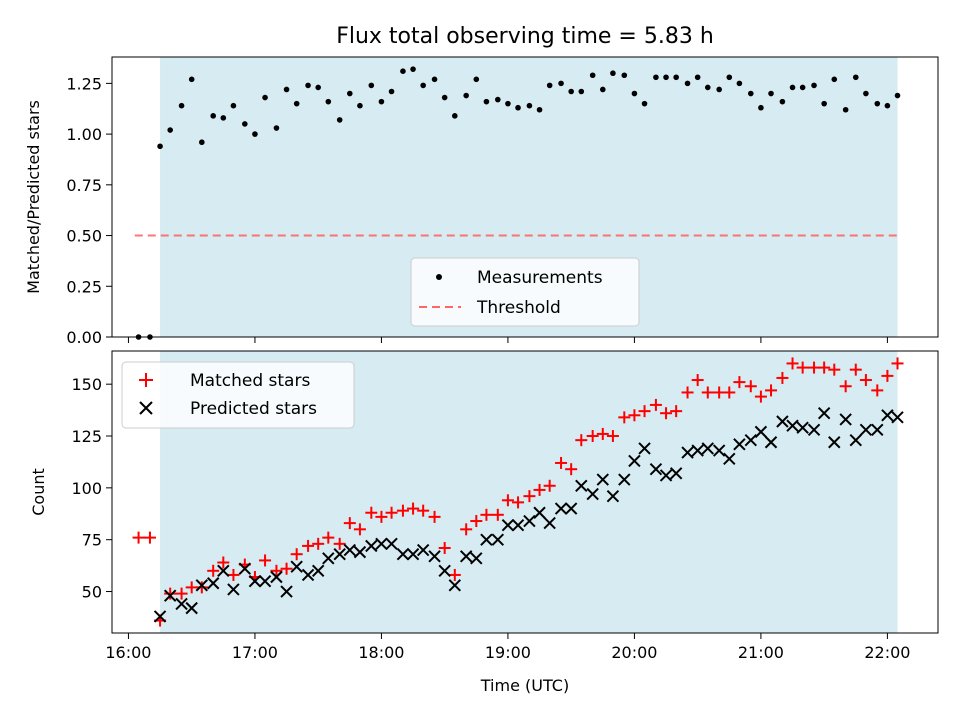  I want to click on x-tick-label: 20:00, so click(634, 652).